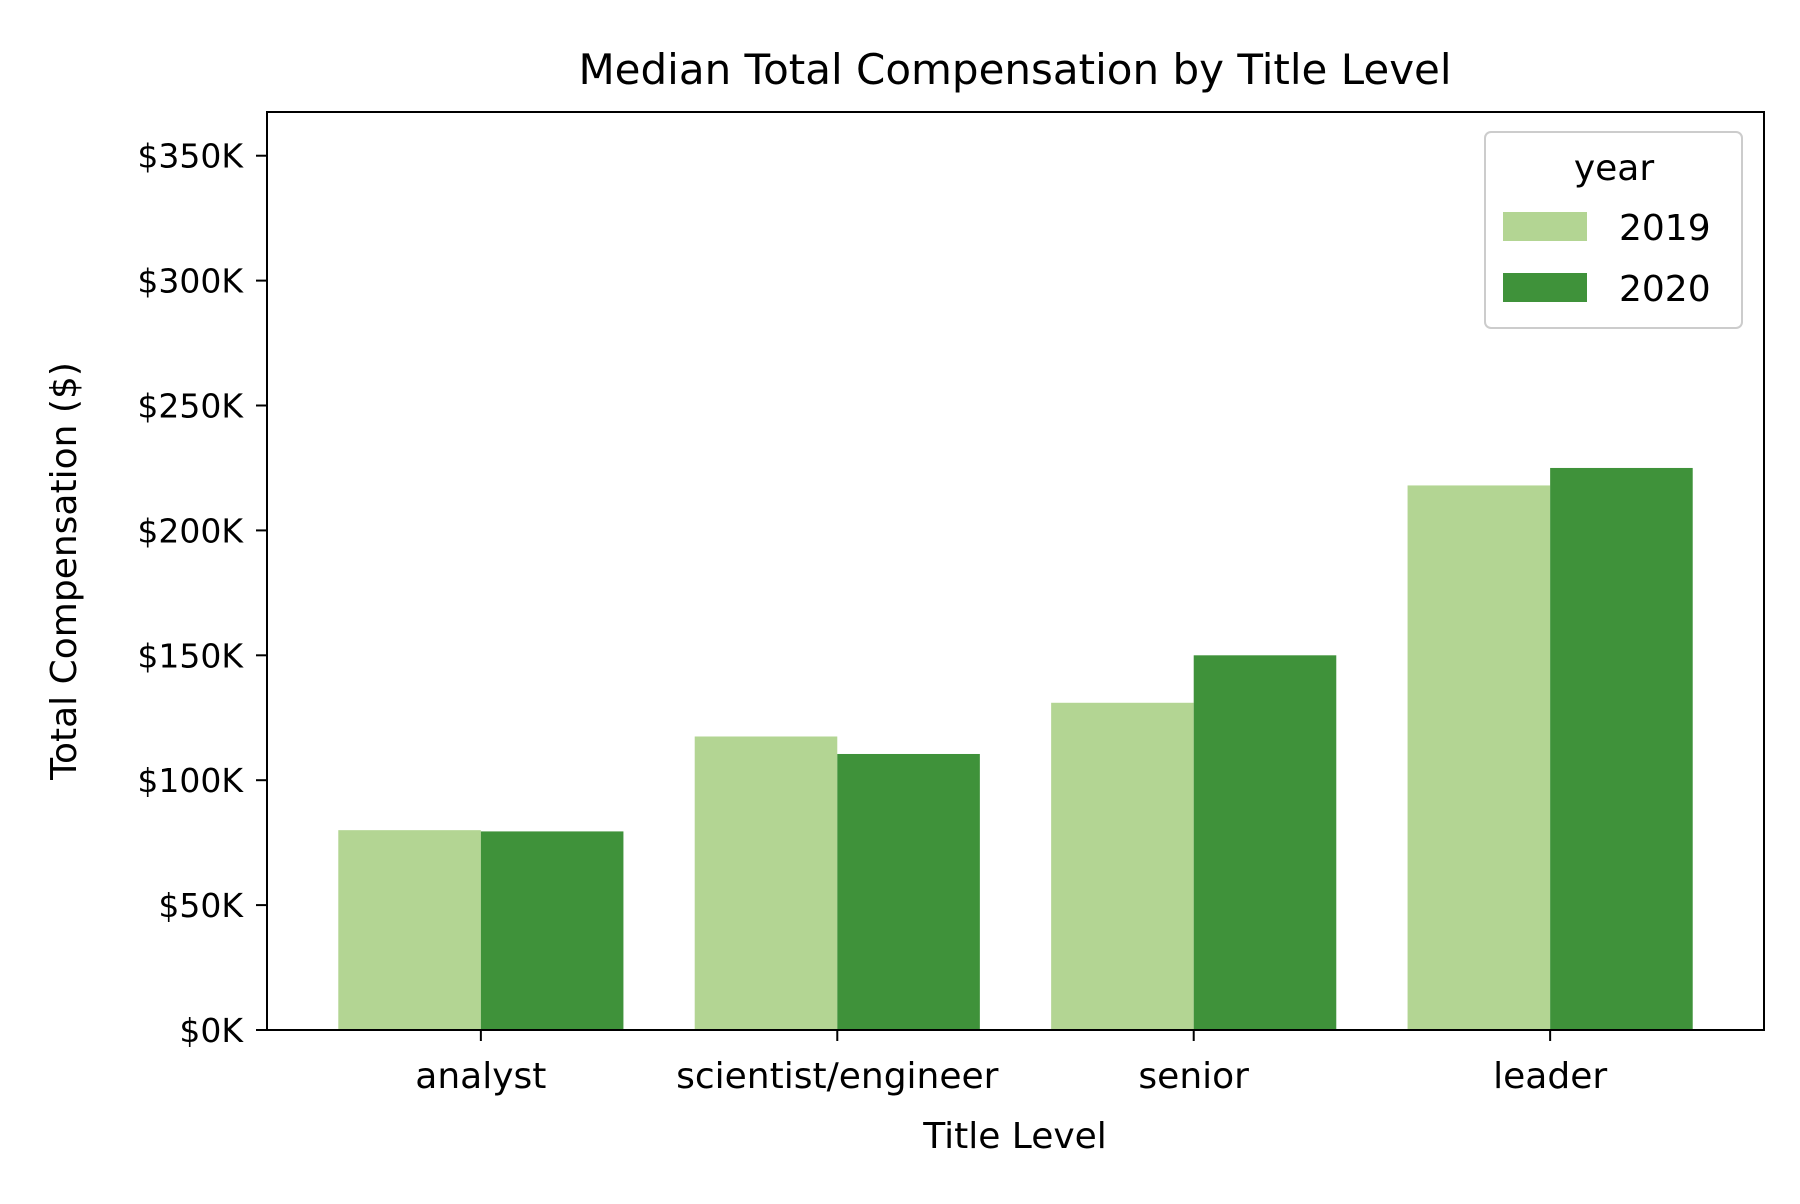  Describe the element at coordinates (1665, 228) in the screenshot. I see `legend-label-2019: 2019` at that location.